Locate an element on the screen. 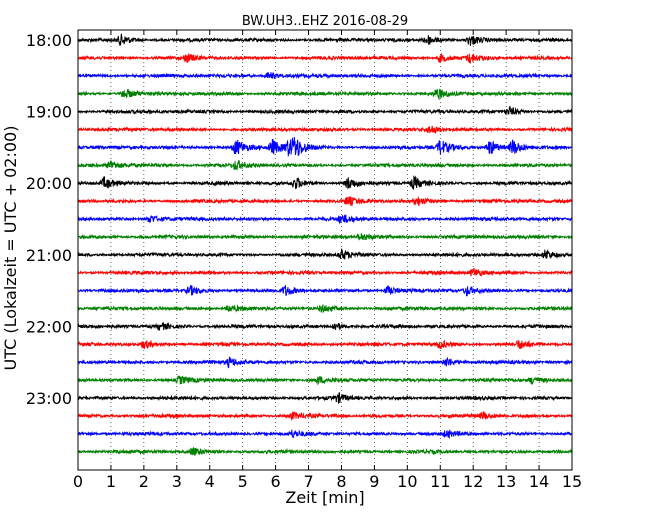  chart-title: BW.UH3..EHZ 2016-08-29 is located at coordinates (325, 21).